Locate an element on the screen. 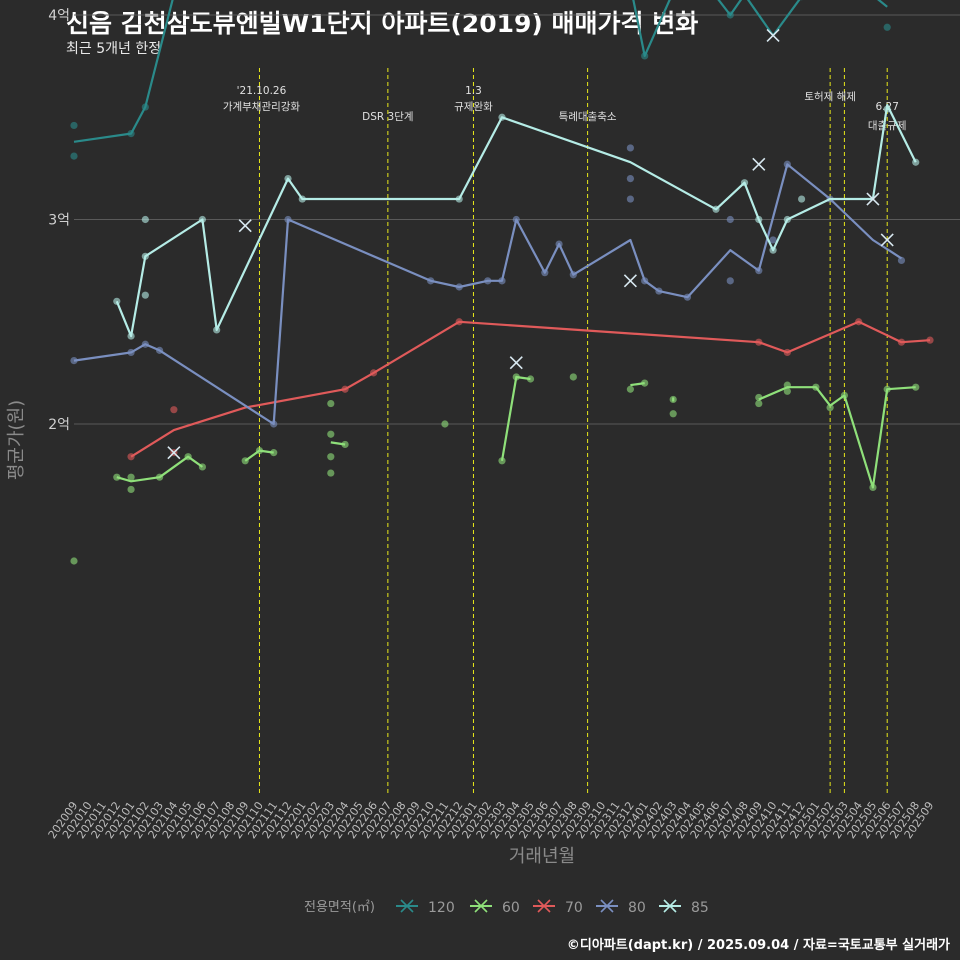  policy-annotation: DSR 3단계 is located at coordinates (387, 117).